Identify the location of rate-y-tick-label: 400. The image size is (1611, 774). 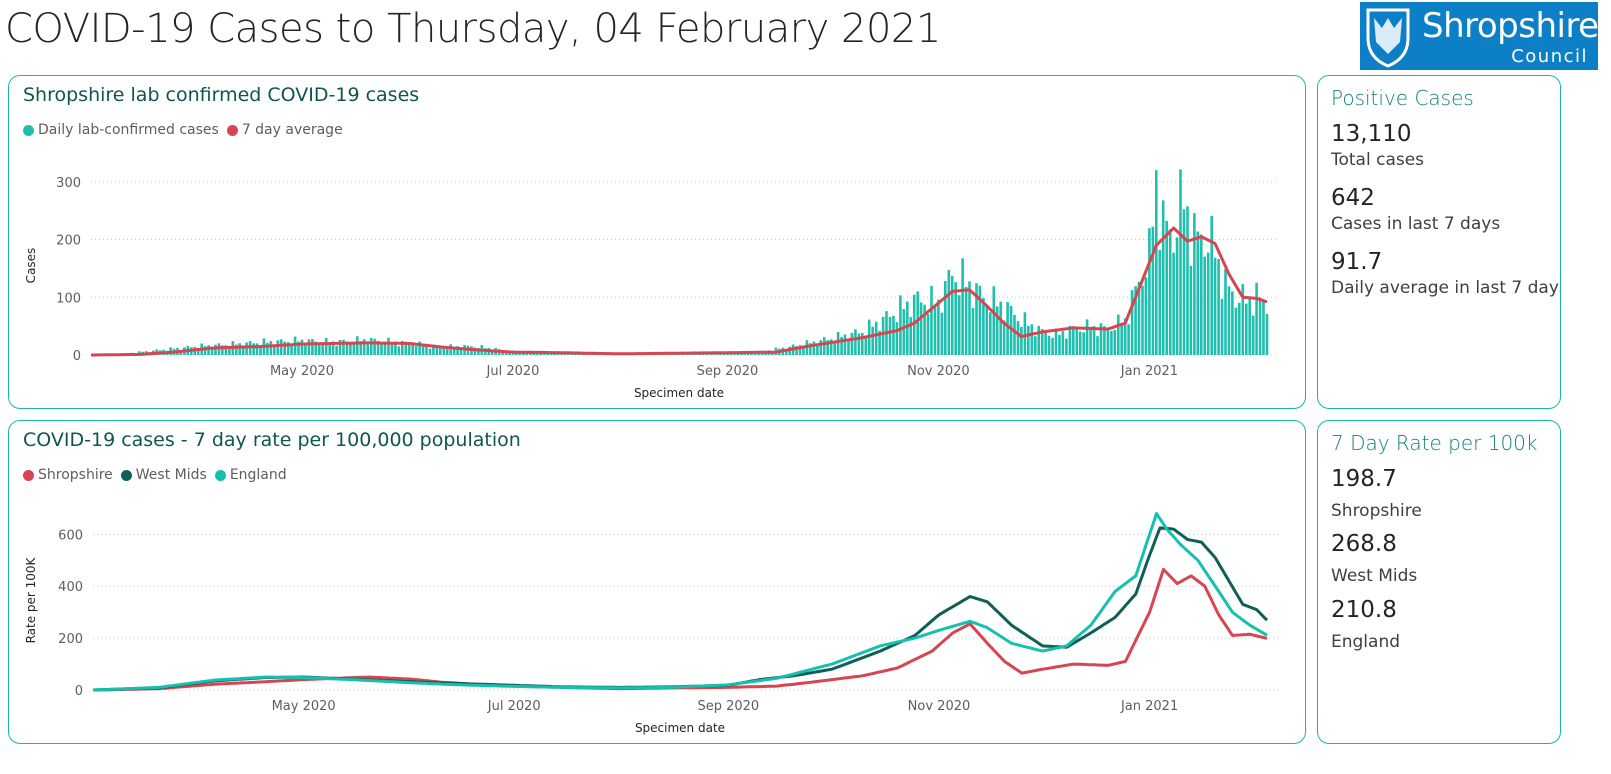
(70, 587).